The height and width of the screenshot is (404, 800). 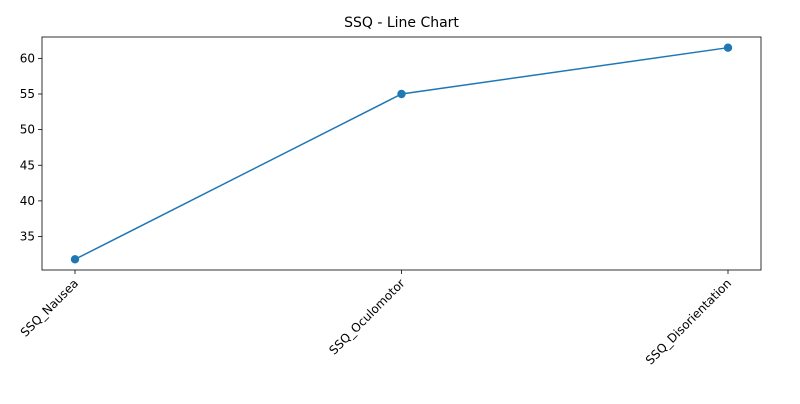 What do you see at coordinates (27, 130) in the screenshot?
I see `y-tick-label: 50` at bounding box center [27, 130].